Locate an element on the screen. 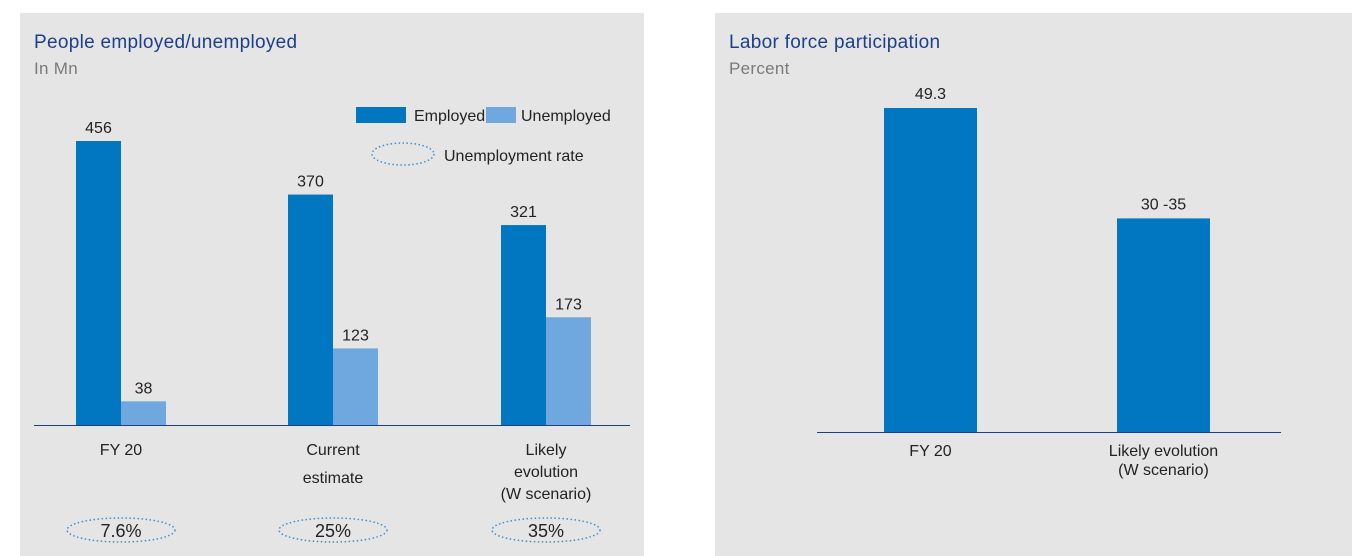 The image size is (1352, 556). employment-chart-title: People employed/unemployed is located at coordinates (166, 42).